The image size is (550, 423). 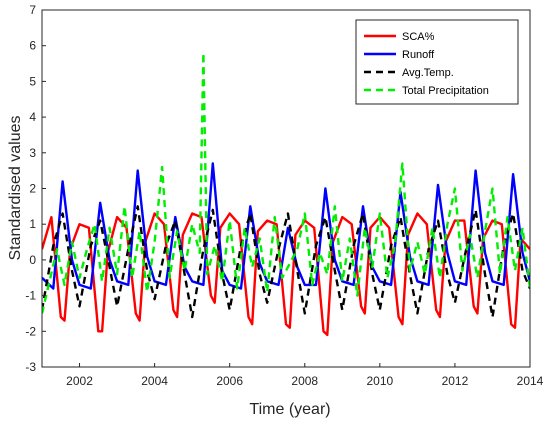 What do you see at coordinates (32, 153) in the screenshot?
I see `y-tick-label: 3` at bounding box center [32, 153].